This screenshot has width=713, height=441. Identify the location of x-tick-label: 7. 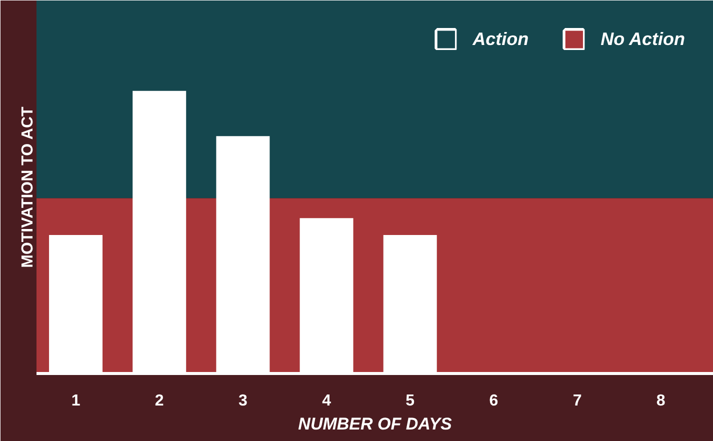
(577, 401).